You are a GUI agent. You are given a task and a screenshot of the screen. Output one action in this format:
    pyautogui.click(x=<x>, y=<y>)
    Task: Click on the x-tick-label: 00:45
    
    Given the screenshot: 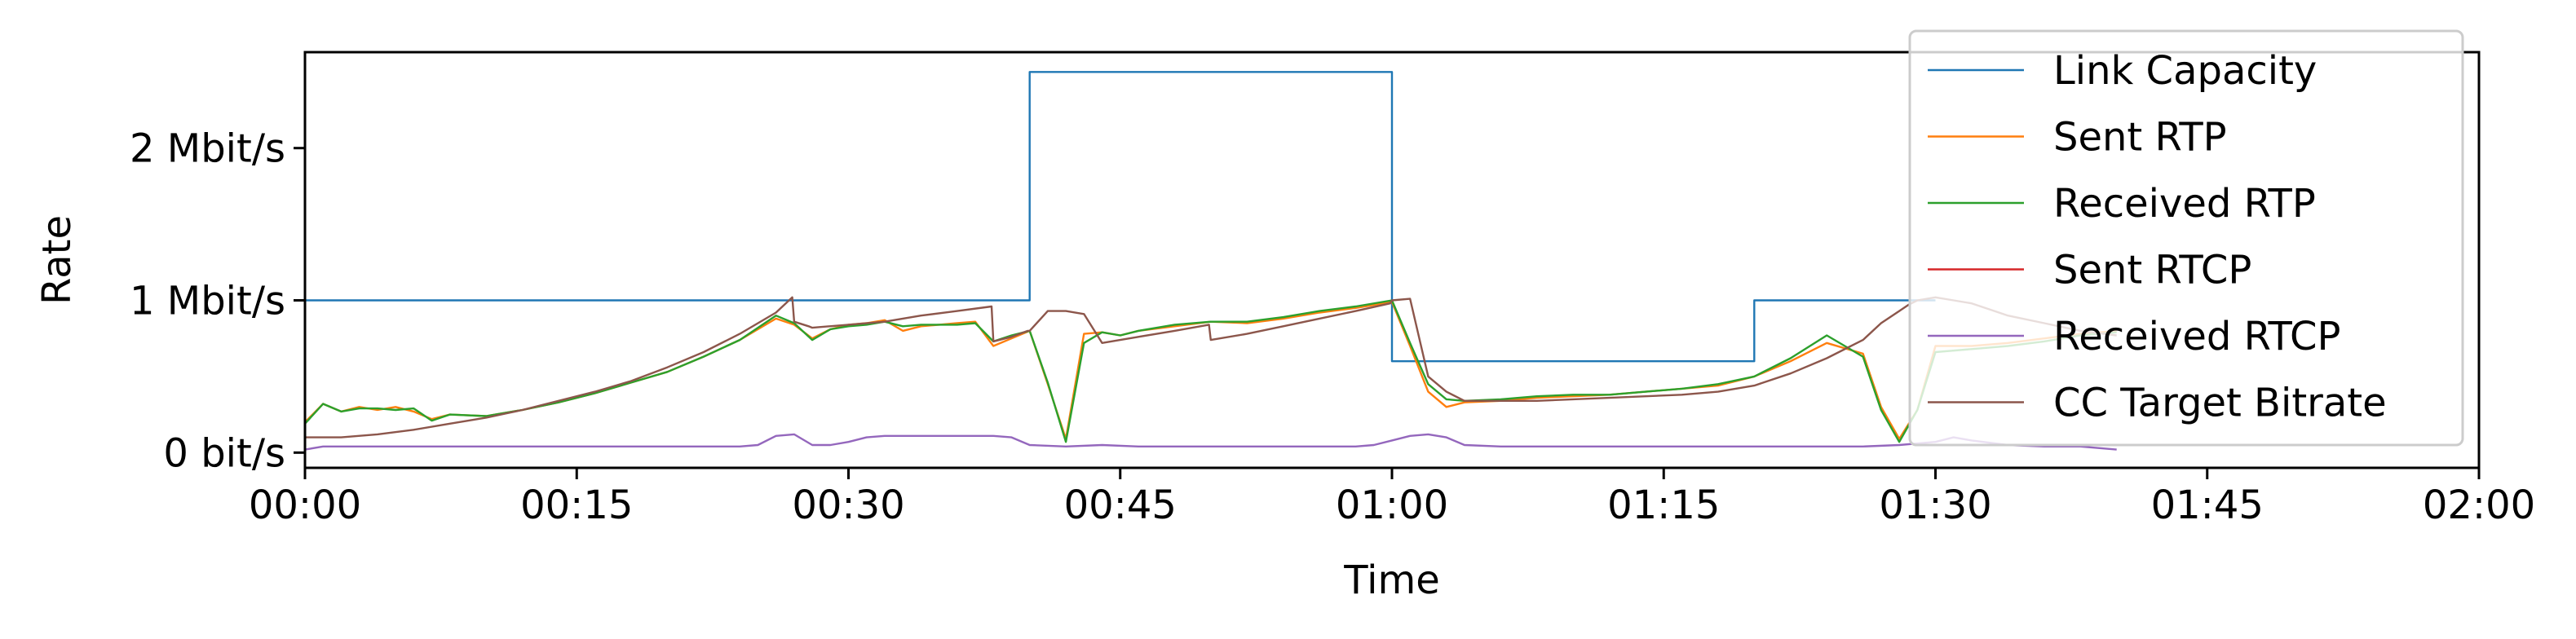 What is the action you would take?
    pyautogui.click(x=1120, y=505)
    